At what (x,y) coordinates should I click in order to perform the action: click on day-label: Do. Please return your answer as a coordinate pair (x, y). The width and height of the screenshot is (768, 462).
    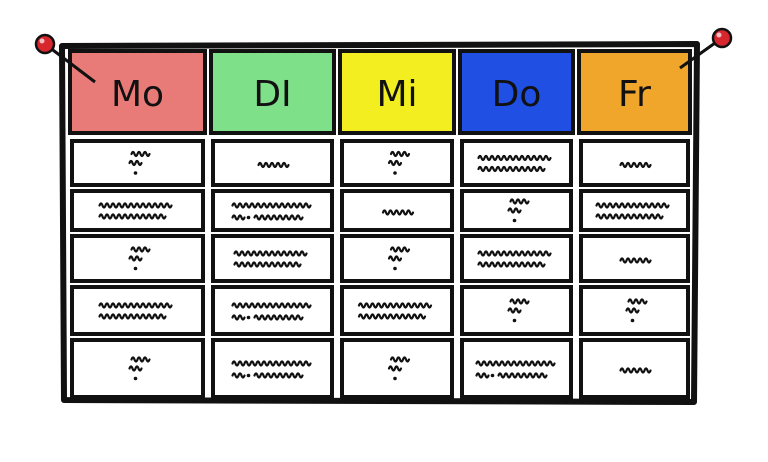
    Looking at the image, I should click on (517, 94).